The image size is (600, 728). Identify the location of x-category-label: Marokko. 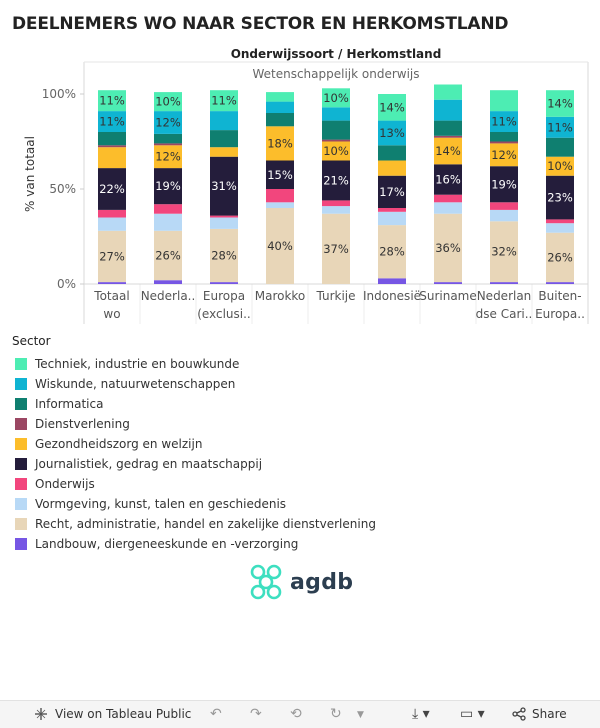
(280, 296).